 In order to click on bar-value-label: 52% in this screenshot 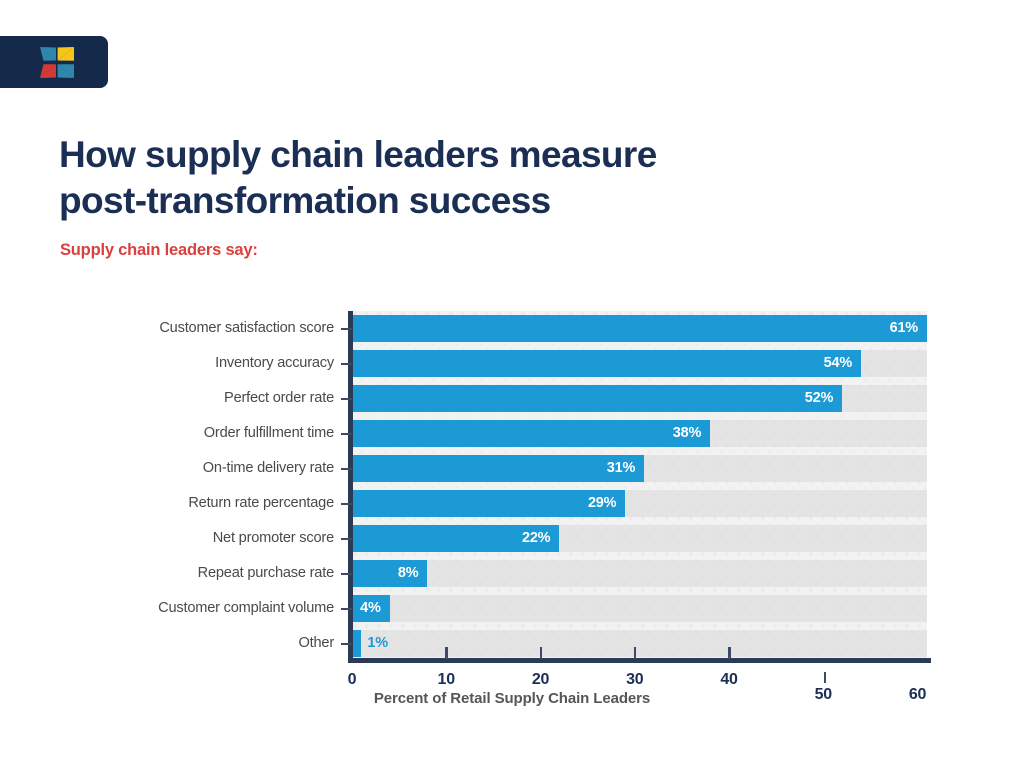, I will do `click(819, 398)`.